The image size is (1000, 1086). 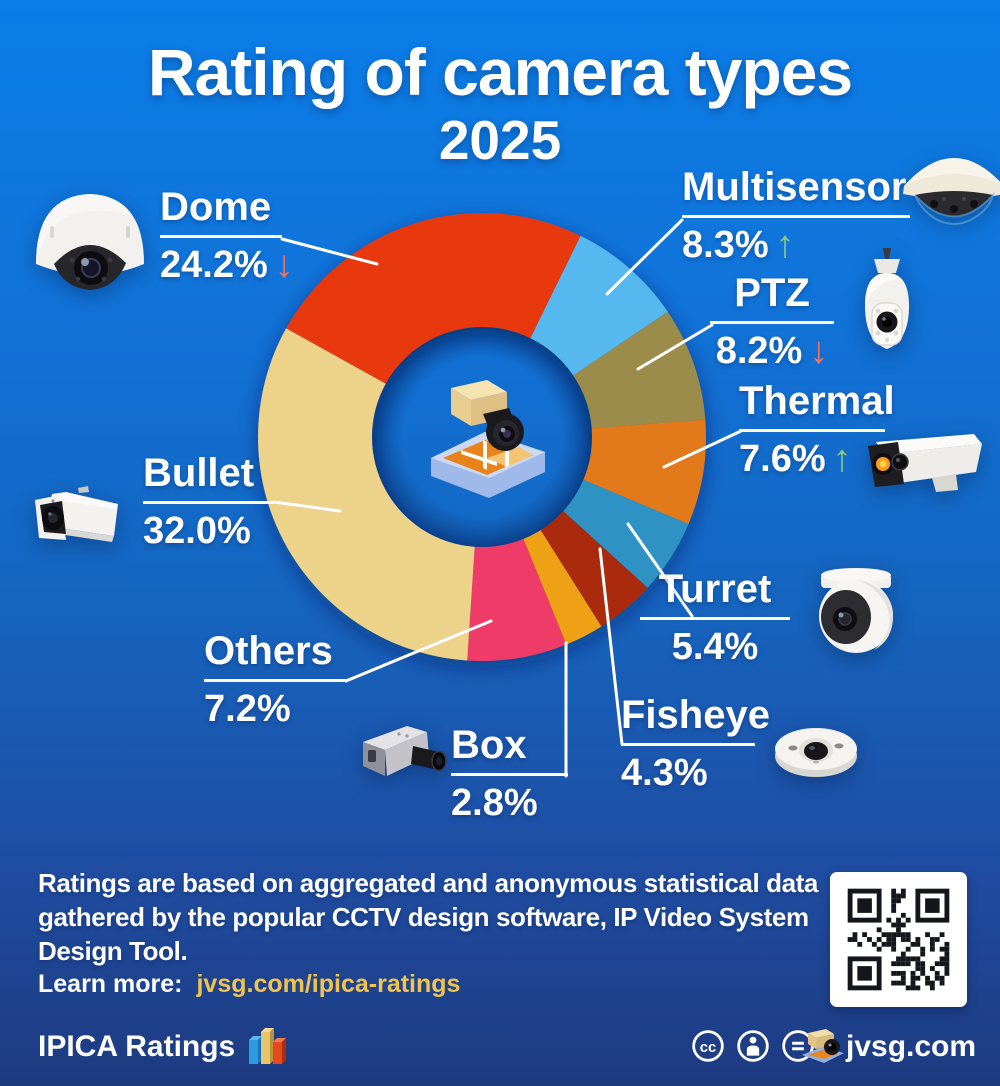 What do you see at coordinates (402, 756) in the screenshot?
I see `box-camera-photo` at bounding box center [402, 756].